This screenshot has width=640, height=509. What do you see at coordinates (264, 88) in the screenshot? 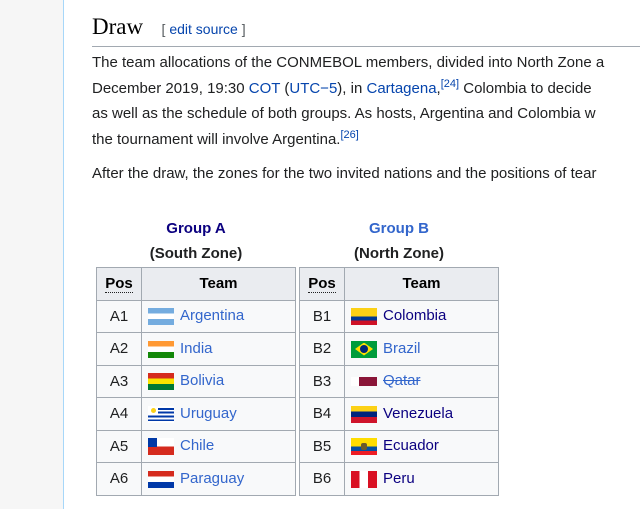
I see `cot-link: COT` at bounding box center [264, 88].